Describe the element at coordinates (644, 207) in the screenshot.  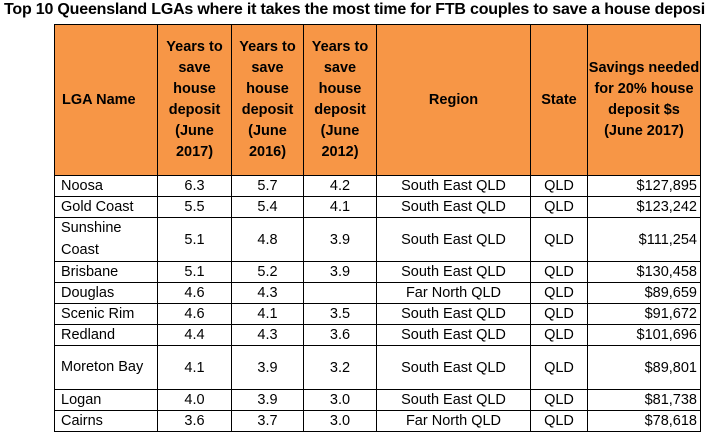
I see `cell-savings: $123,242` at that location.